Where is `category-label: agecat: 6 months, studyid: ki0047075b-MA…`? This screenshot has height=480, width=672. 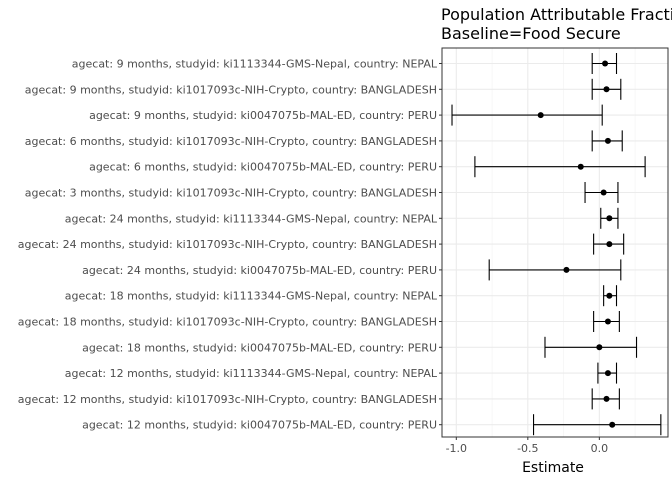
category-label: agecat: 6 months, studyid: ki0047075b-MA… is located at coordinates (263, 167).